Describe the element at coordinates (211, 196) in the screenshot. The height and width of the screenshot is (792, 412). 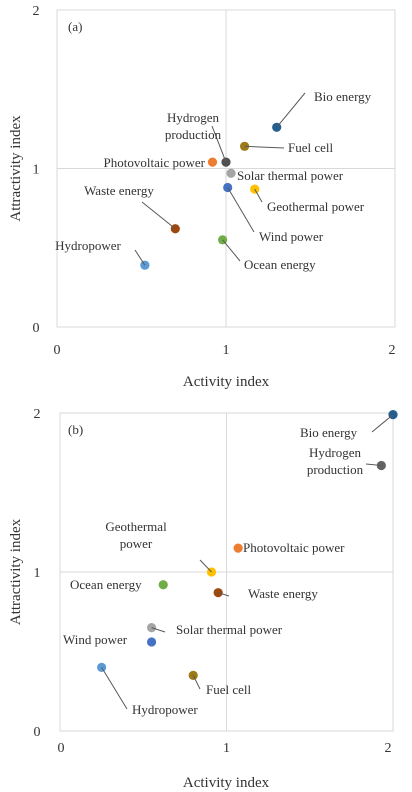
I see `data-points` at that location.